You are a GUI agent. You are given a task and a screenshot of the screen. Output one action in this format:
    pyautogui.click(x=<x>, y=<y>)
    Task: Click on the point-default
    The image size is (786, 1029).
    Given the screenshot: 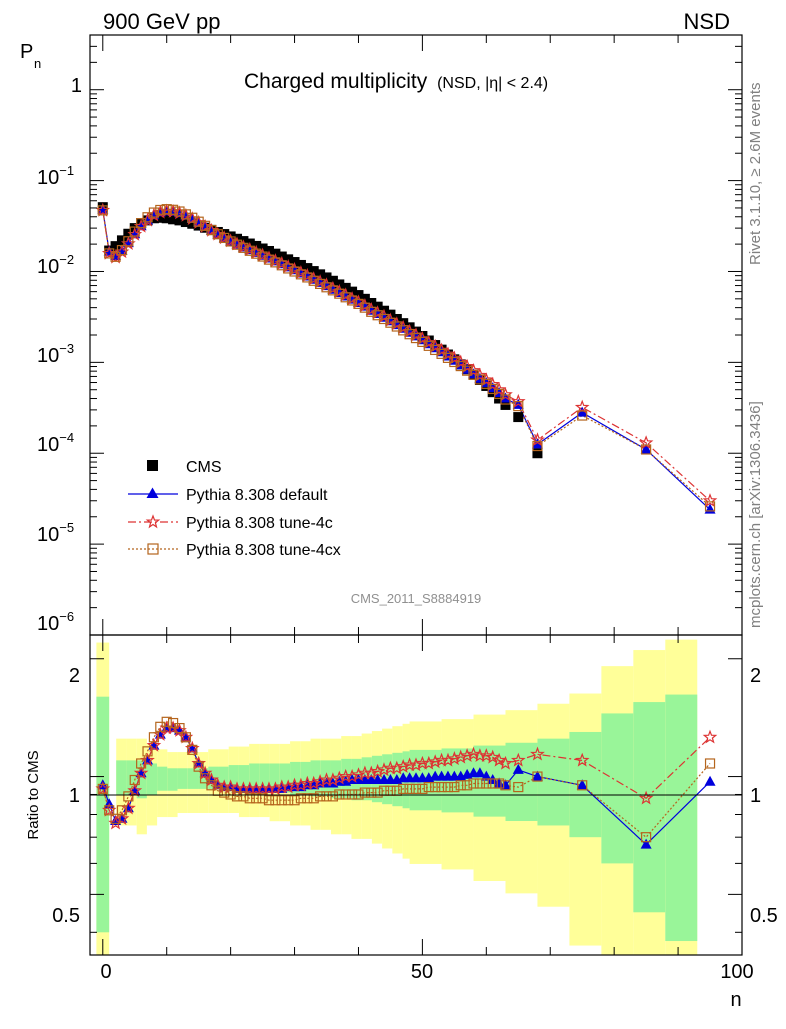 What is the action you would take?
    pyautogui.click(x=537, y=443)
    